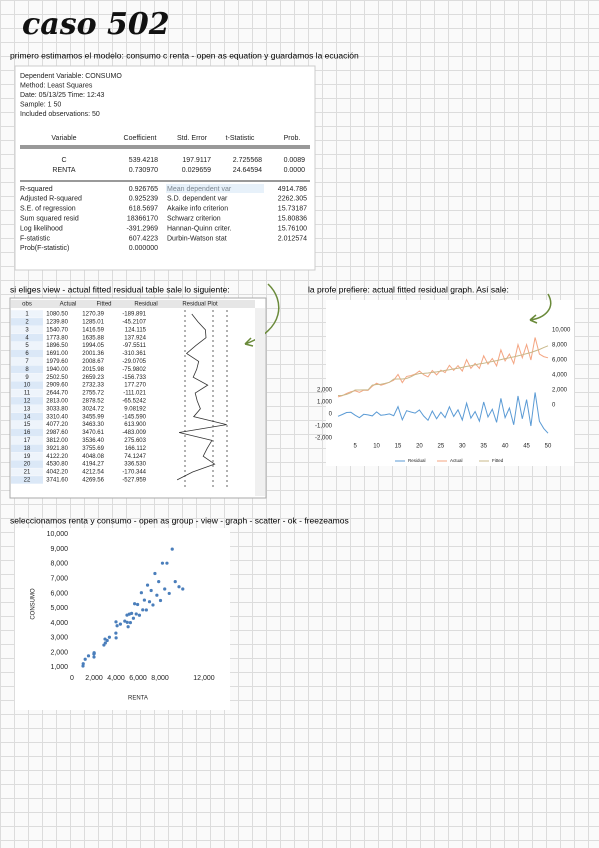 Image resolution: width=599 pixels, height=848 pixels. Describe the element at coordinates (57, 409) in the screenshot. I see `cell: 3033.80` at that location.